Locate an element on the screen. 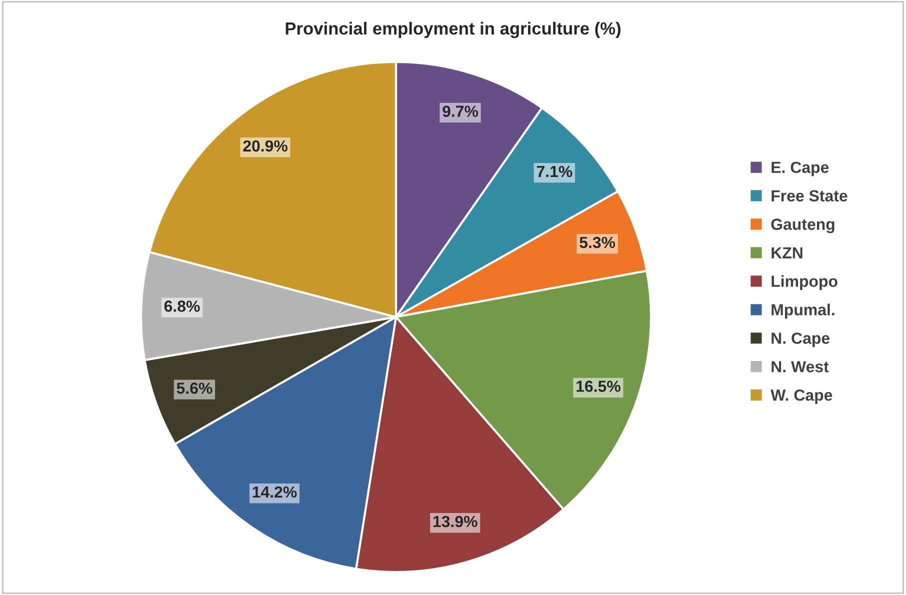 This screenshot has width=906, height=595. legend-label: KZN is located at coordinates (787, 252).